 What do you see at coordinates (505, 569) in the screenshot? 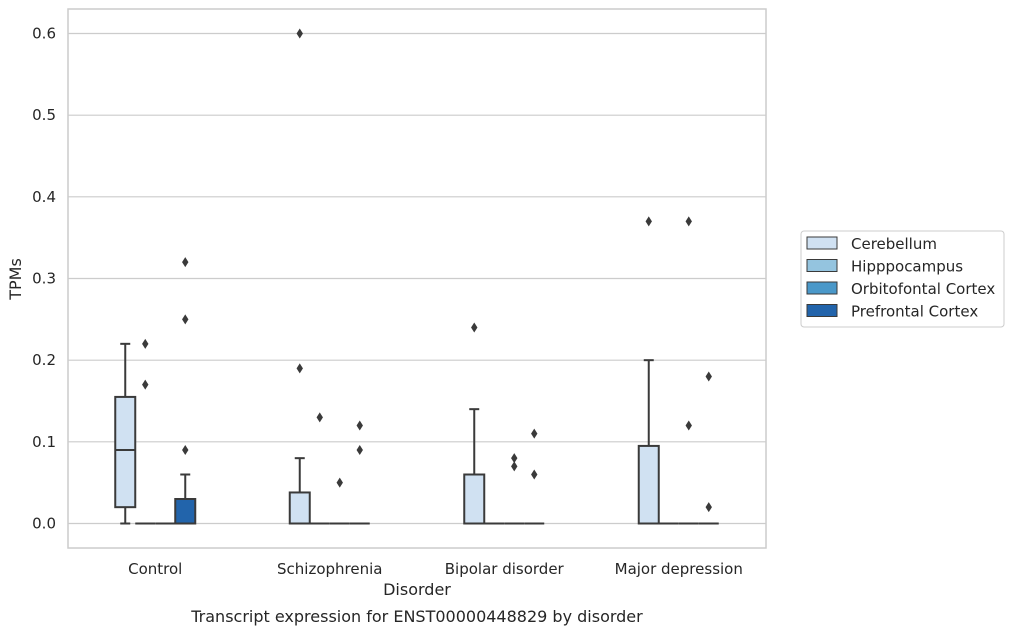
I see `x-tick-label: Bipolar disorder` at bounding box center [505, 569].